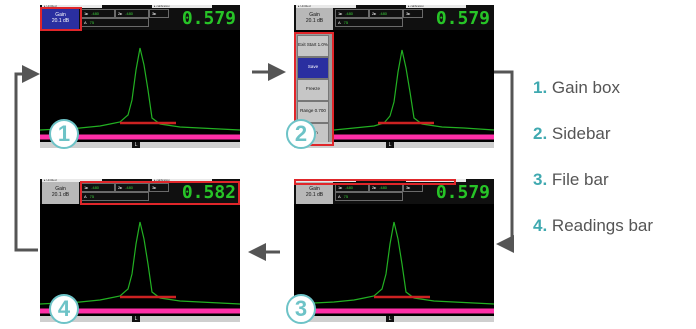  Describe the element at coordinates (313, 46) in the screenshot. I see `sidebar-button-exit-start: Exit Start 1.0%` at that location.